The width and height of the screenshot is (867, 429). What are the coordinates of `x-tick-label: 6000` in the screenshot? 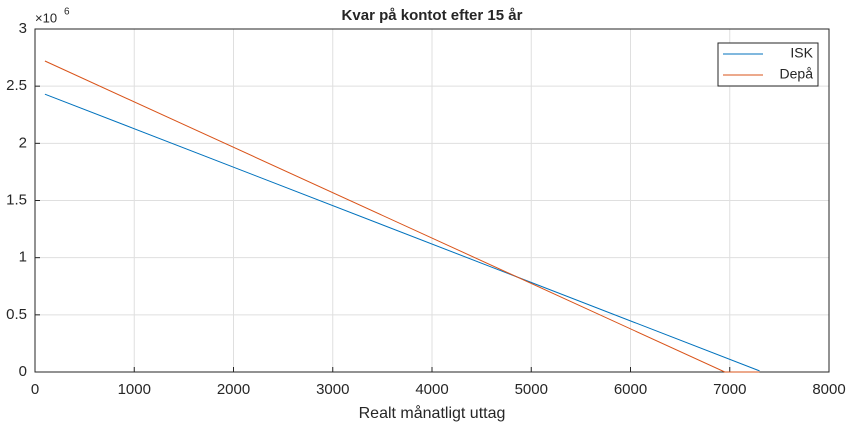 It's located at (630, 389).